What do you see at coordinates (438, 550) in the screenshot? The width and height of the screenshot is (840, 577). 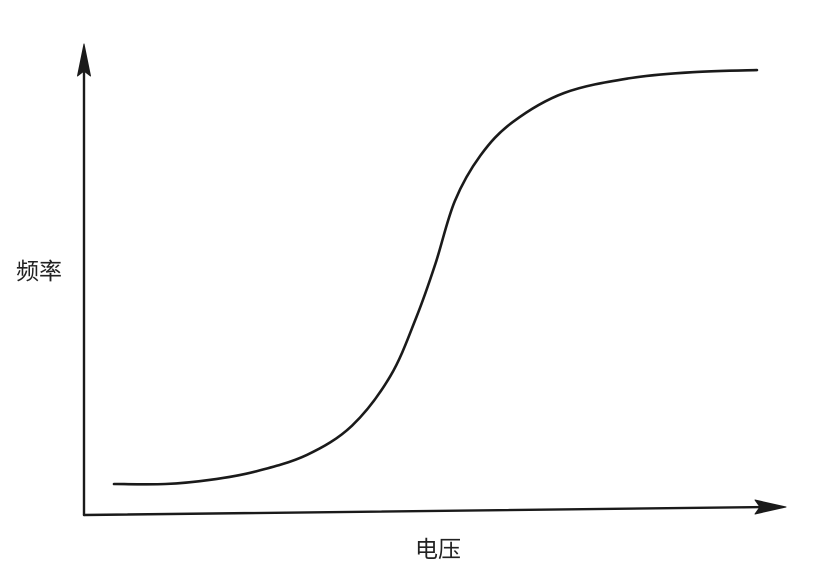 I see `x-axis-label: 电压` at bounding box center [438, 550].